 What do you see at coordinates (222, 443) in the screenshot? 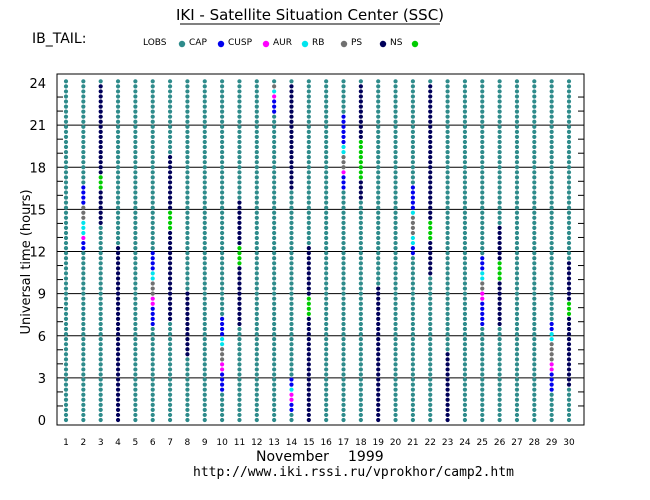
I see `x-tick-label-10: 10` at bounding box center [222, 443].